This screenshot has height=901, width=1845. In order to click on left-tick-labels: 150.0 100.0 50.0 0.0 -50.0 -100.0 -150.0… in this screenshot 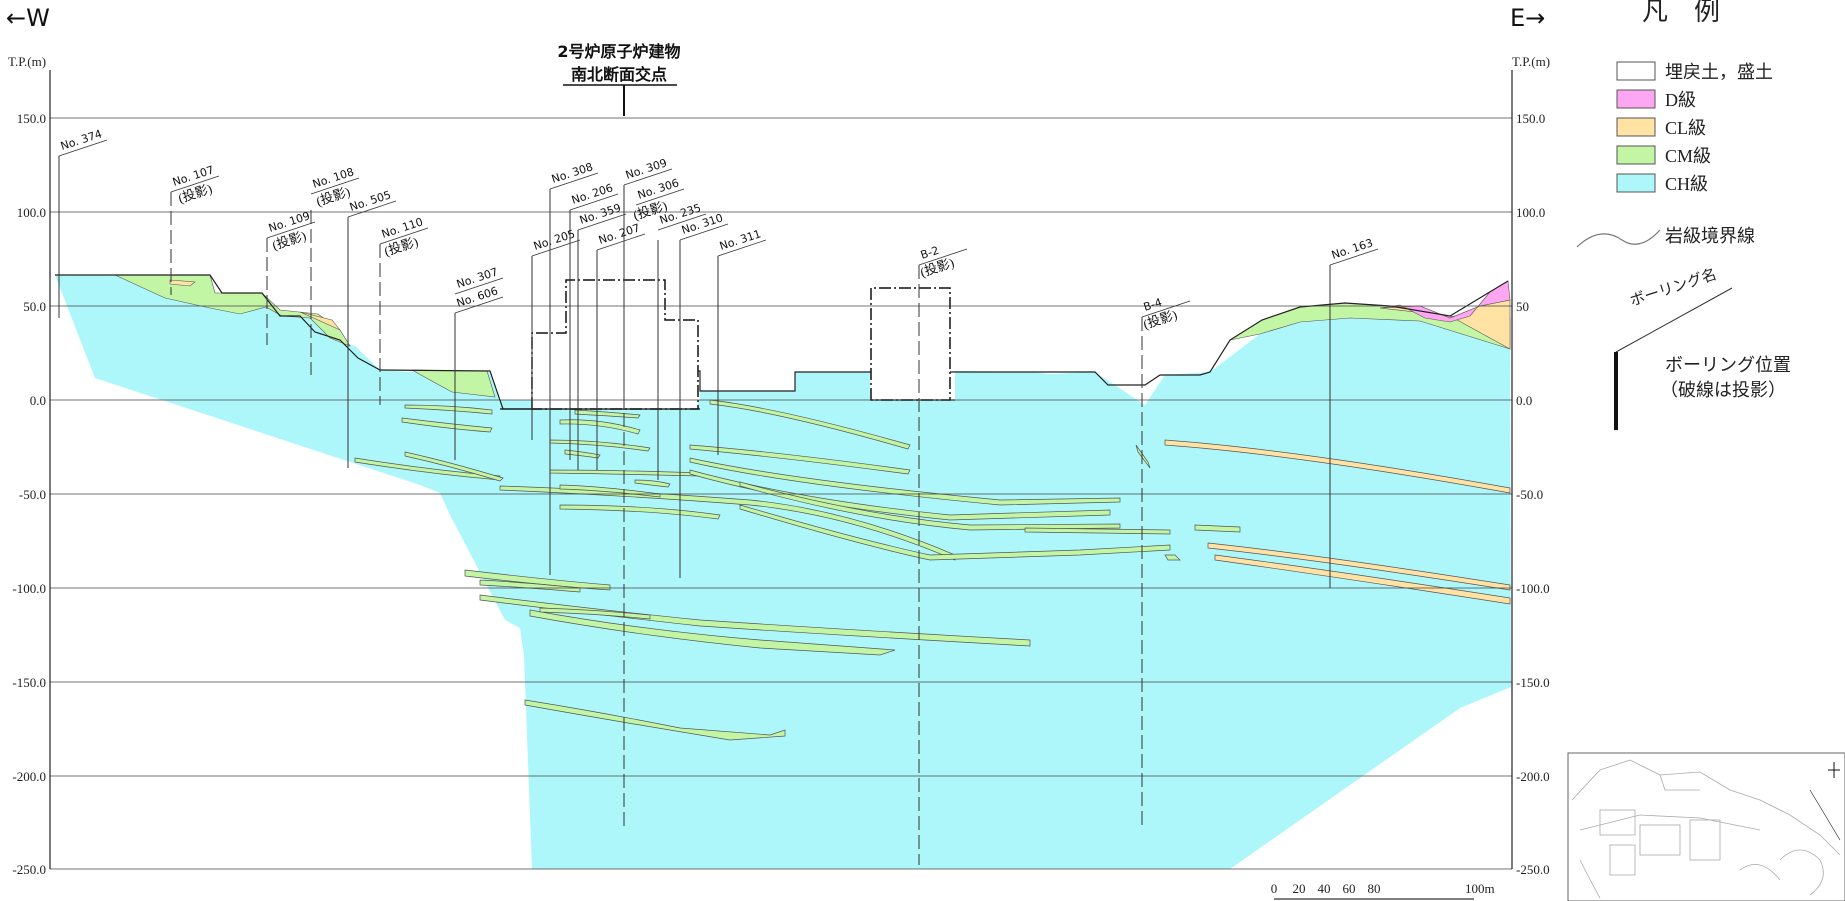, I will do `click(29, 494)`.